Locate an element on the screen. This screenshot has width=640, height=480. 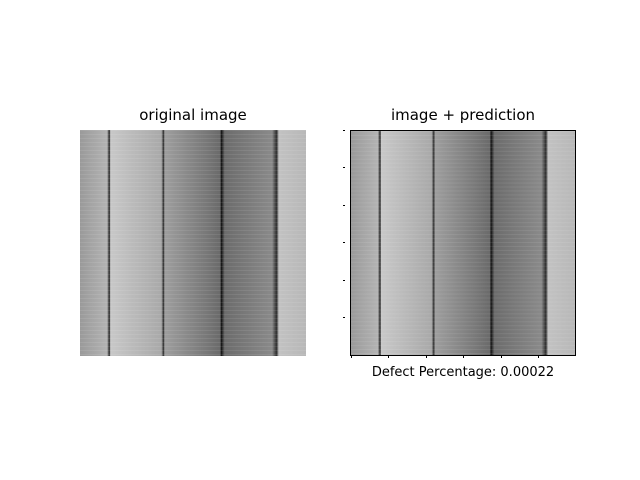
prediction-image-title: image + prediction is located at coordinates (463, 115).